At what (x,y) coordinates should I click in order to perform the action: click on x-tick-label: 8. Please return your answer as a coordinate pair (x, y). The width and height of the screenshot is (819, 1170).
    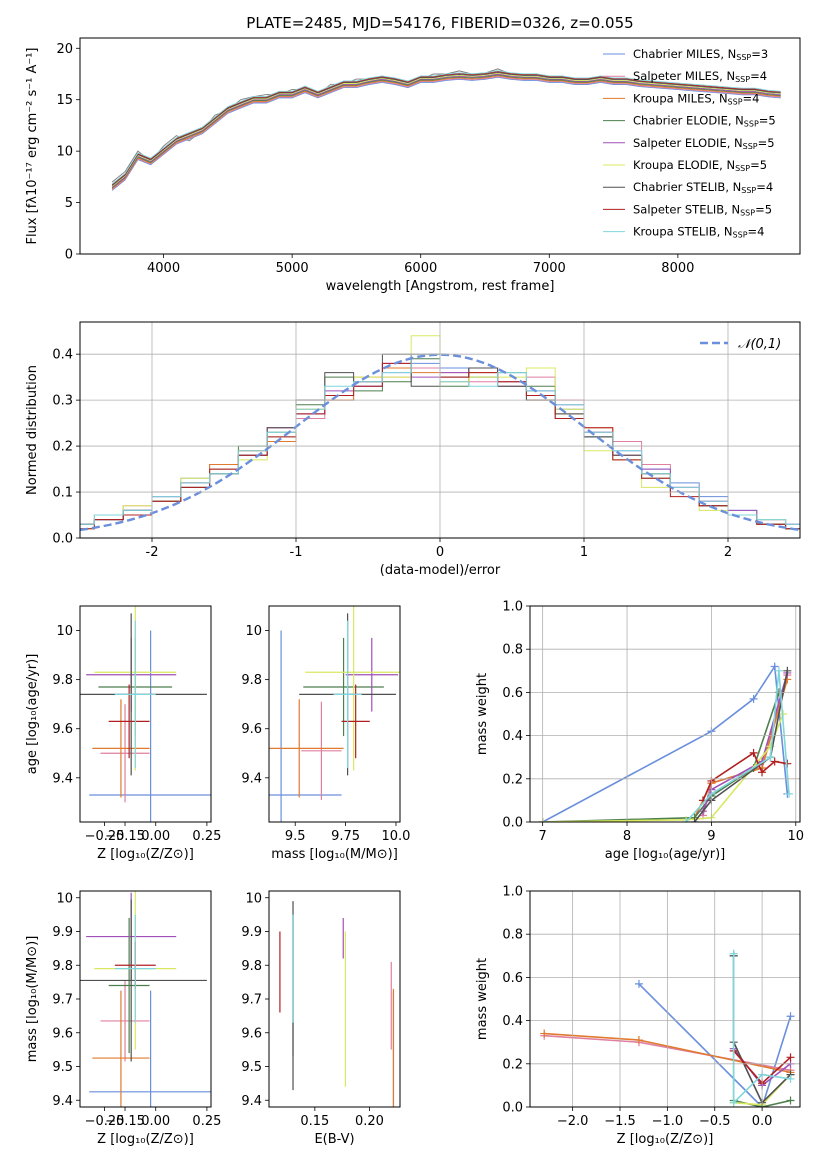
    Looking at the image, I should click on (627, 836).